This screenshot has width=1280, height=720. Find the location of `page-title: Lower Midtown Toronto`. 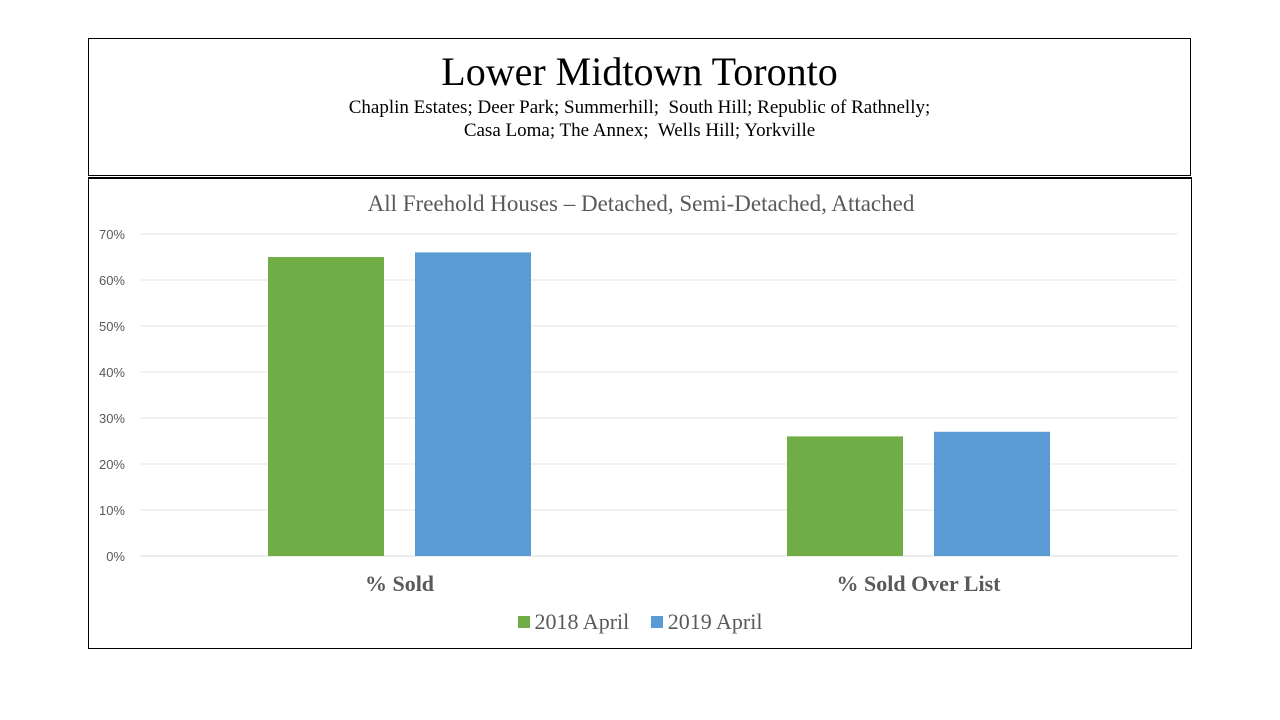

page-title: Lower Midtown Toronto is located at coordinates (639, 71).